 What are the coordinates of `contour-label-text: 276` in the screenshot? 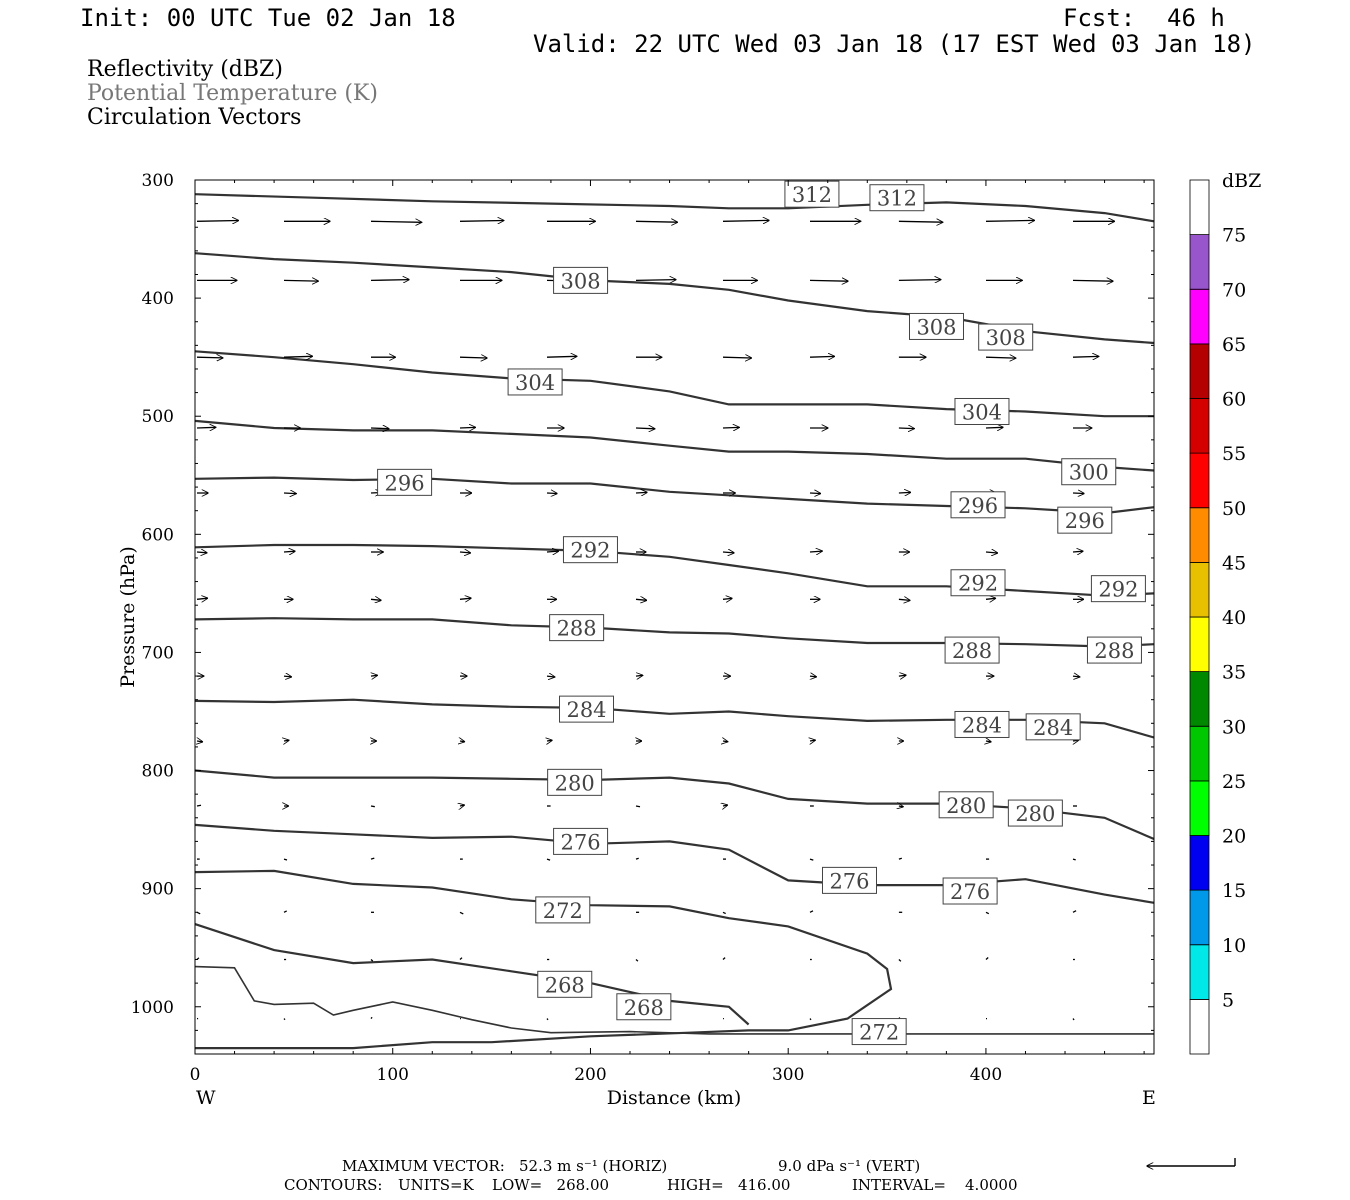 It's located at (581, 842).